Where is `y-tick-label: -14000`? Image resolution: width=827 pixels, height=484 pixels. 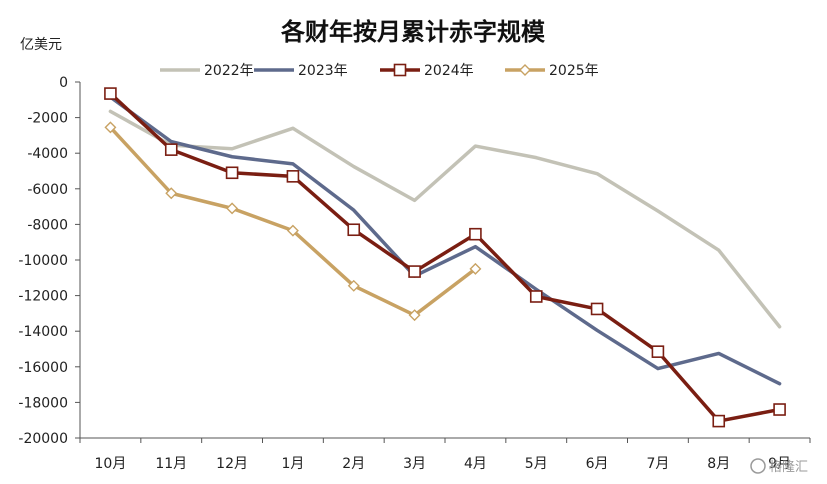
y-tick-label: -14000 is located at coordinates (43, 332).